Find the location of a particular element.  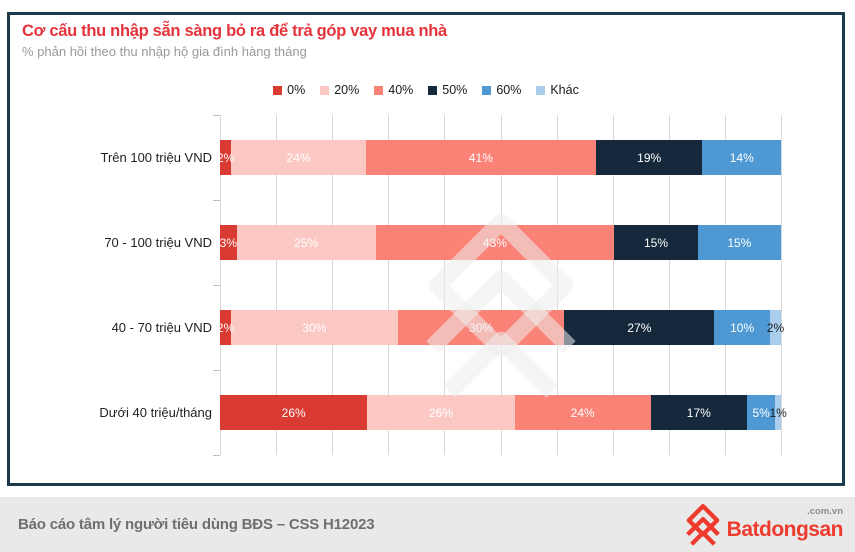

bar-segment-value: 27% is located at coordinates (639, 327).